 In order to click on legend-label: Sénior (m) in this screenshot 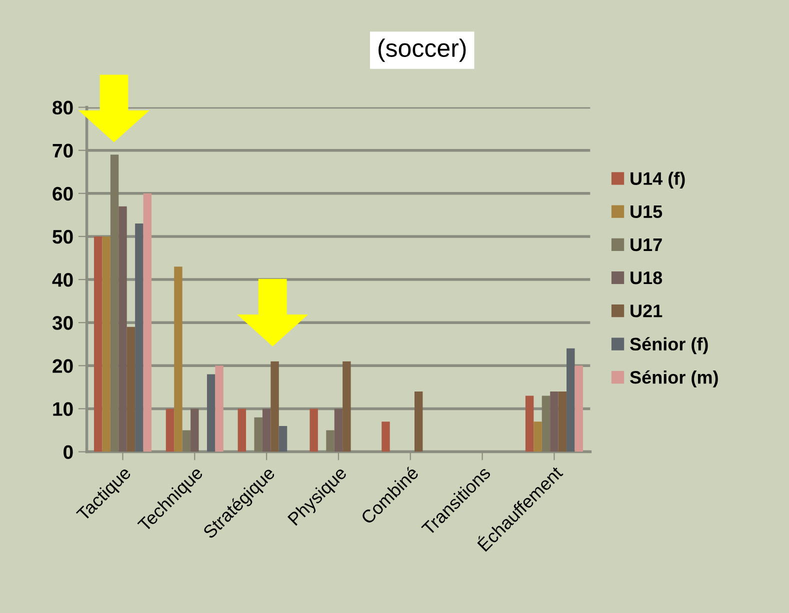, I will do `click(674, 379)`.